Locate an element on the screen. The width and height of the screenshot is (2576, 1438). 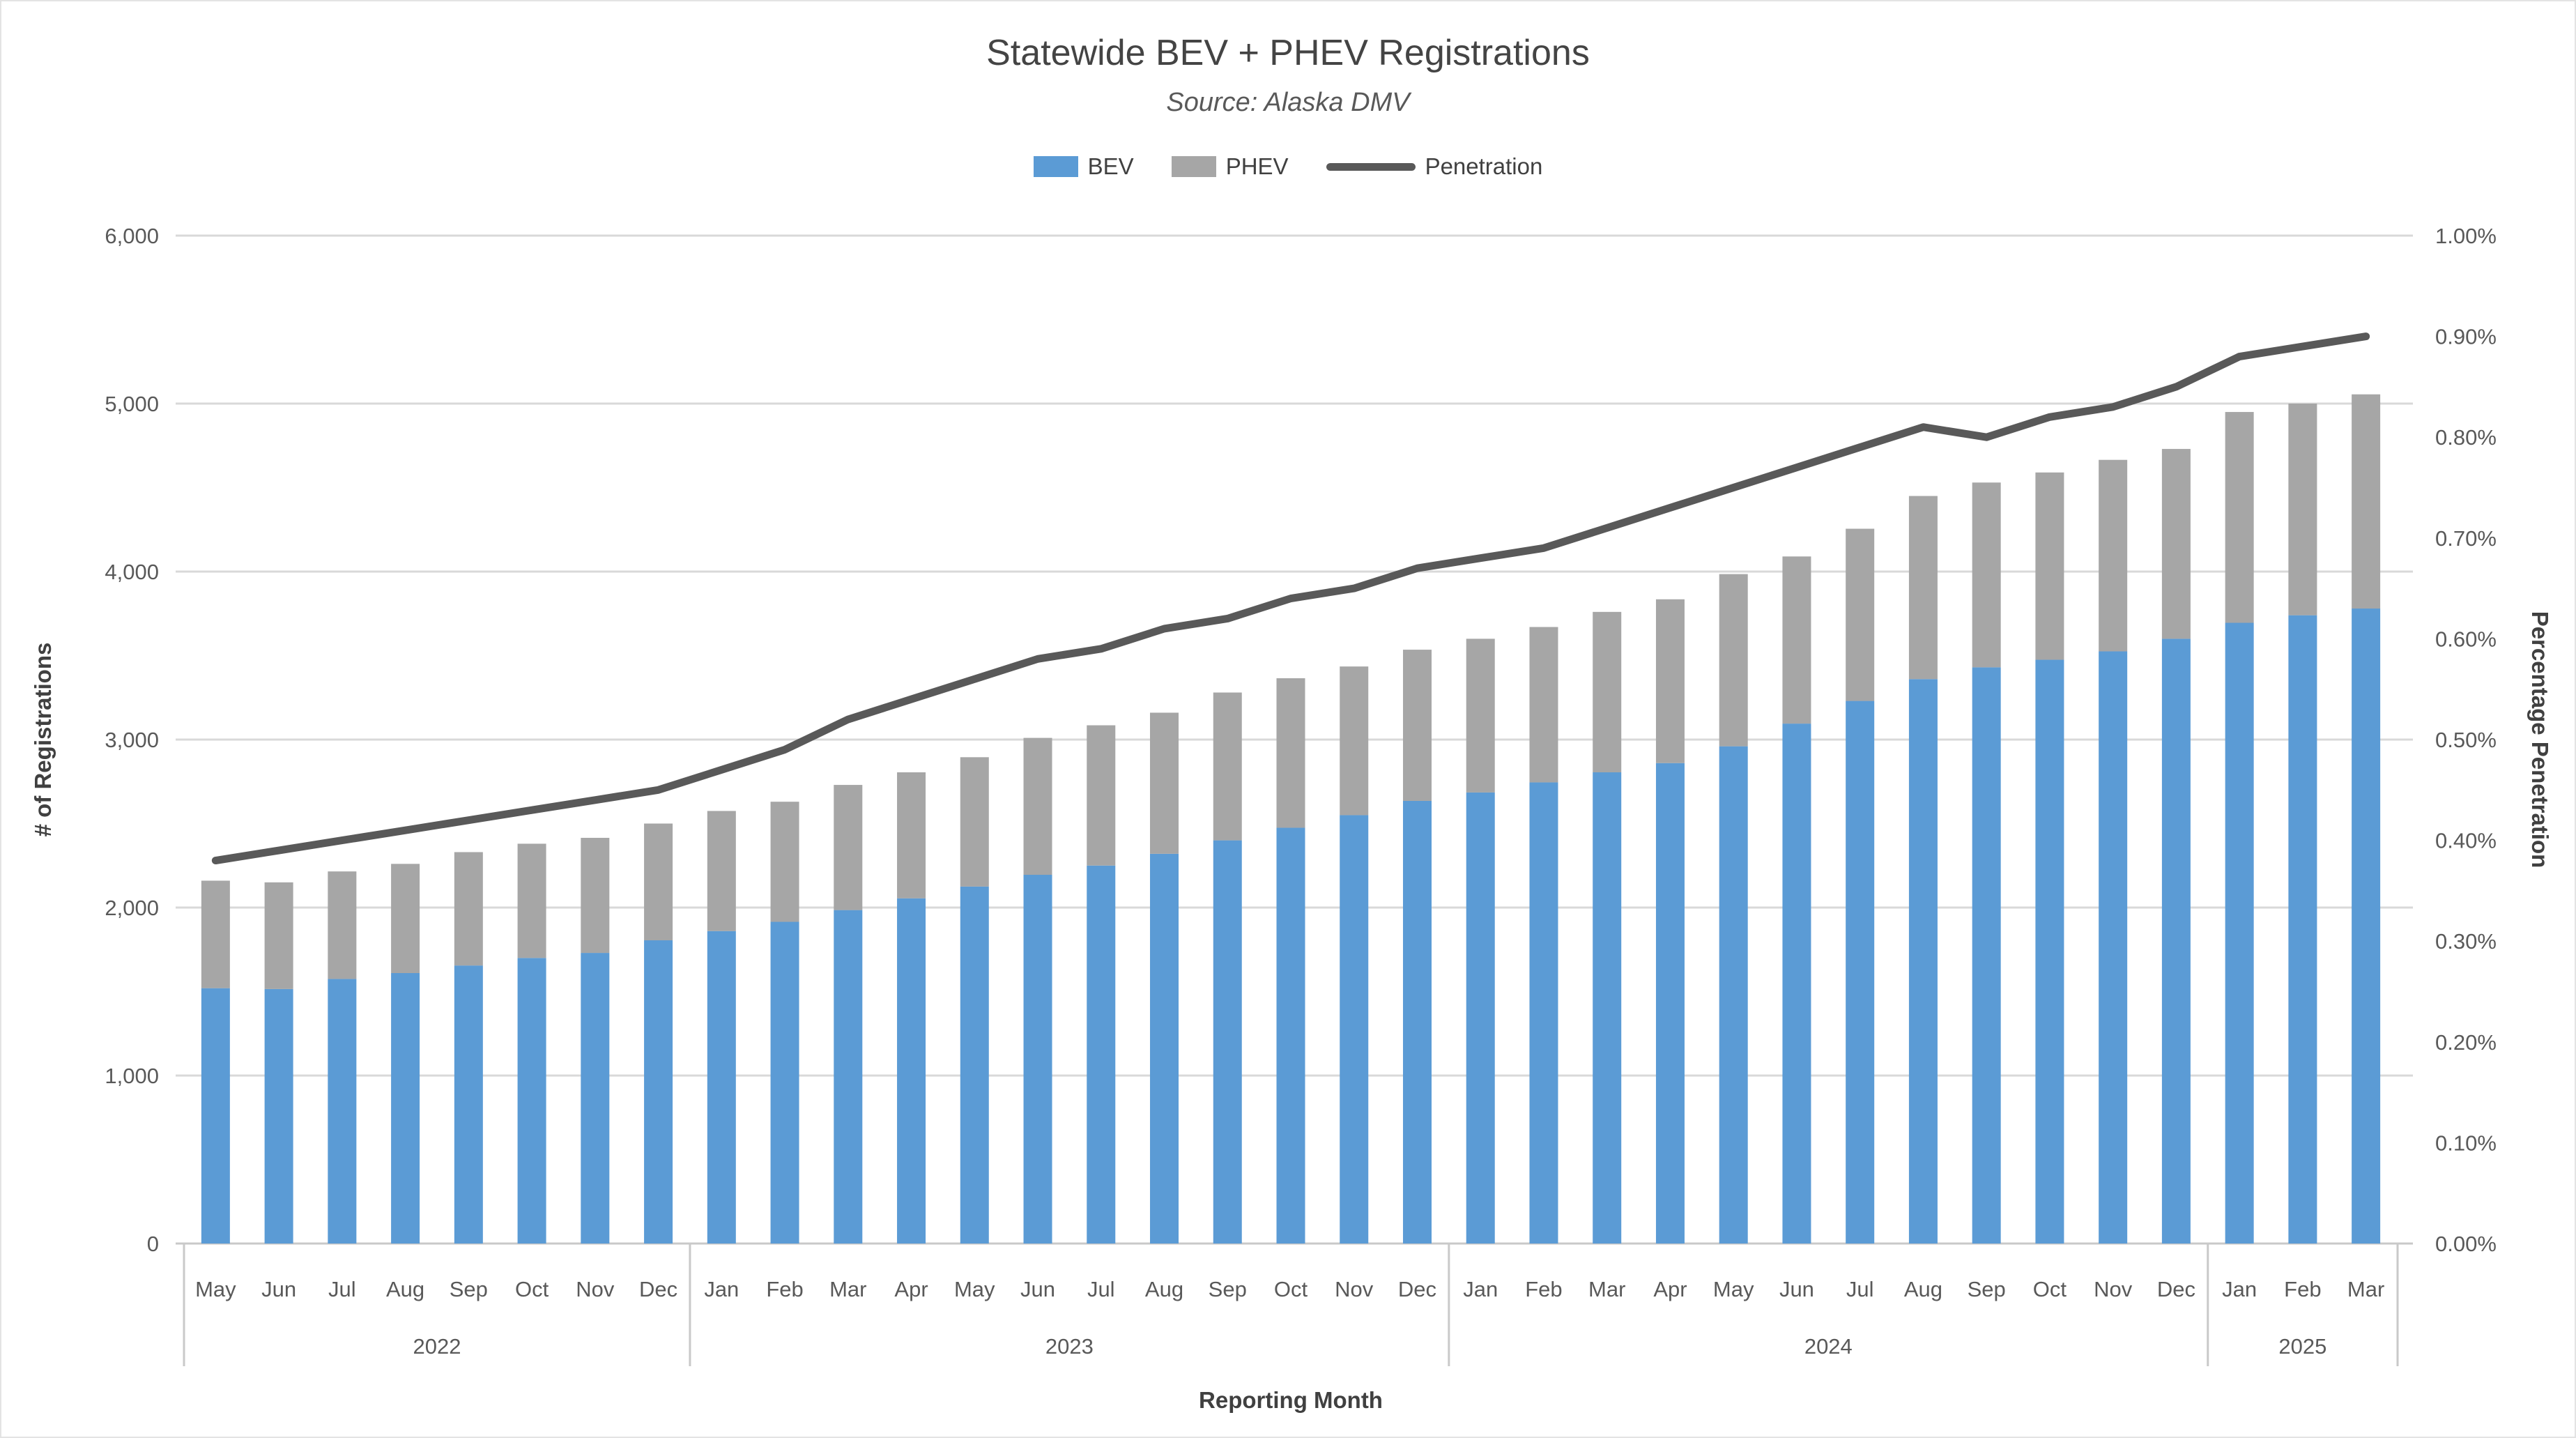
left-axis-tick-label: 2,000 is located at coordinates (132, 908).